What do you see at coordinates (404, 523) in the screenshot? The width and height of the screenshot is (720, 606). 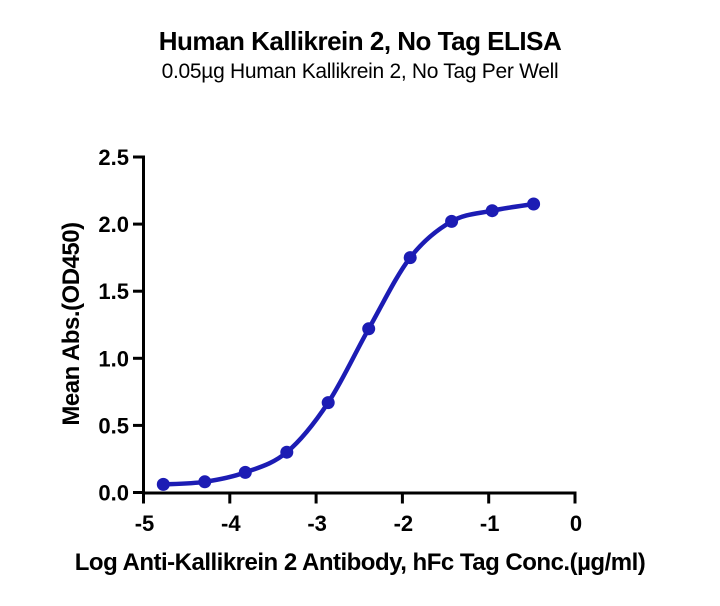 I see `x-tick-label: -2` at bounding box center [404, 523].